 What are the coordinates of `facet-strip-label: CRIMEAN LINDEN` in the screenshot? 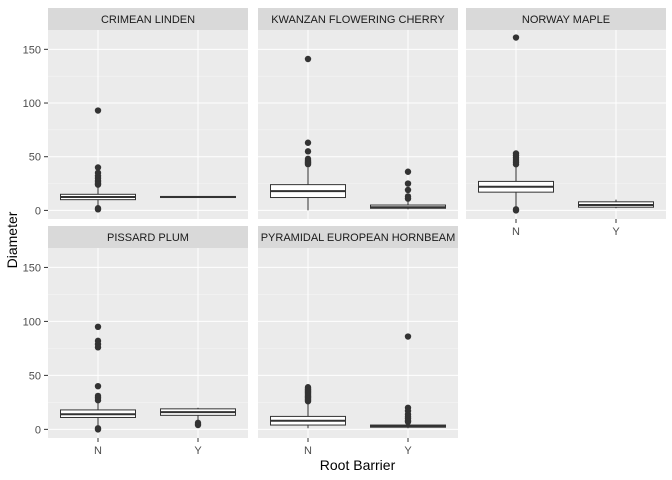 It's located at (148, 20).